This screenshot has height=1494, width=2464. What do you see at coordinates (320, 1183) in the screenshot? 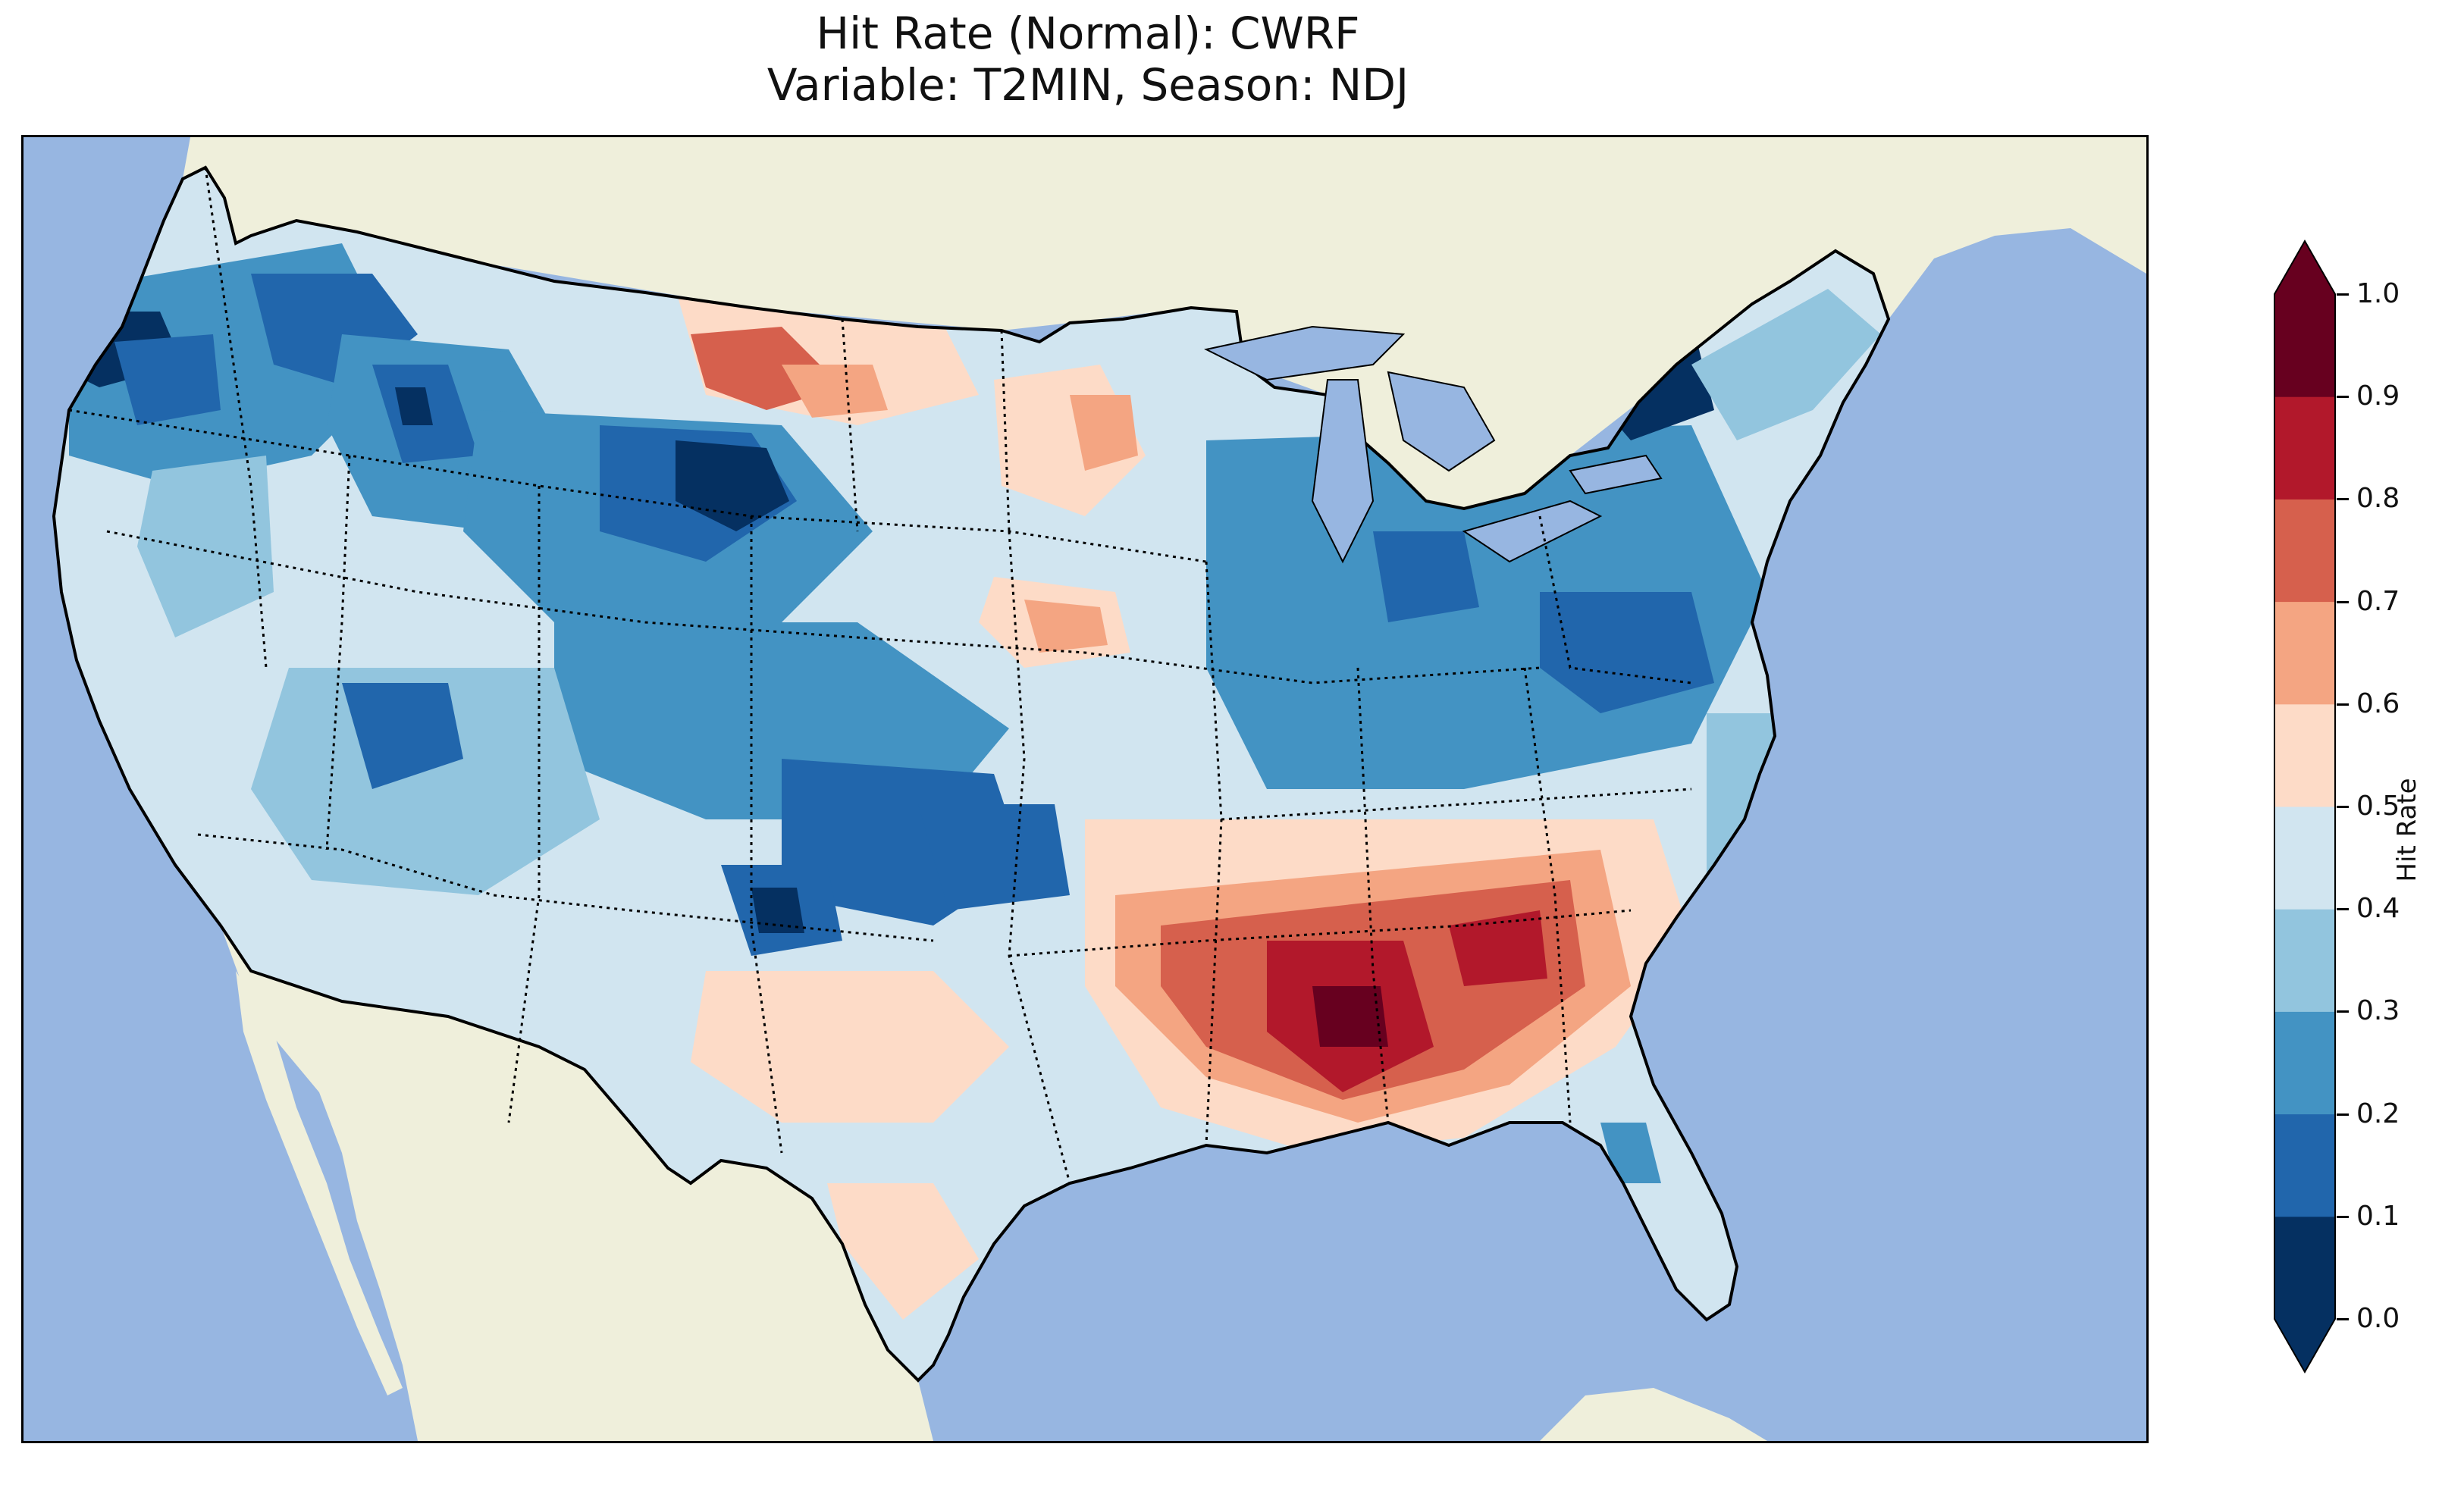
I see `baja-land` at bounding box center [320, 1183].